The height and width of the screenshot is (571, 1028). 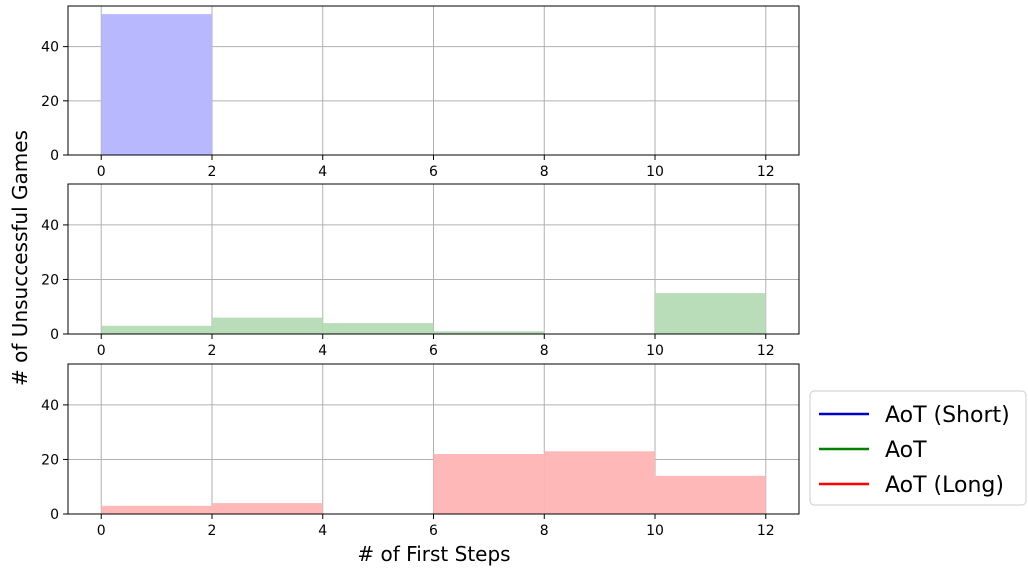 I want to click on legend-box, so click(x=918, y=448).